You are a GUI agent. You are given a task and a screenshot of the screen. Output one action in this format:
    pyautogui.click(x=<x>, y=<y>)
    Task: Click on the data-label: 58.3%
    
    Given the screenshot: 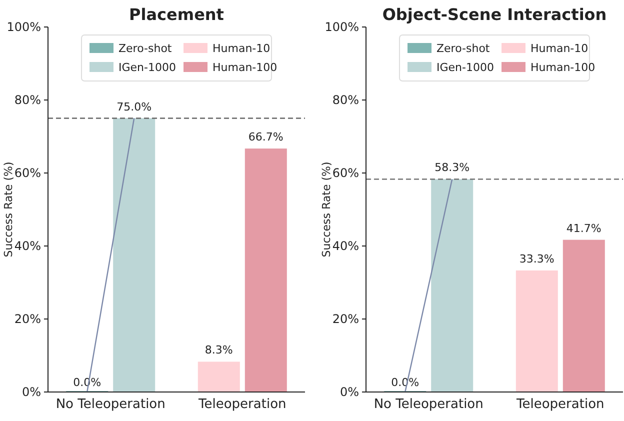 What is the action you would take?
    pyautogui.click(x=452, y=167)
    